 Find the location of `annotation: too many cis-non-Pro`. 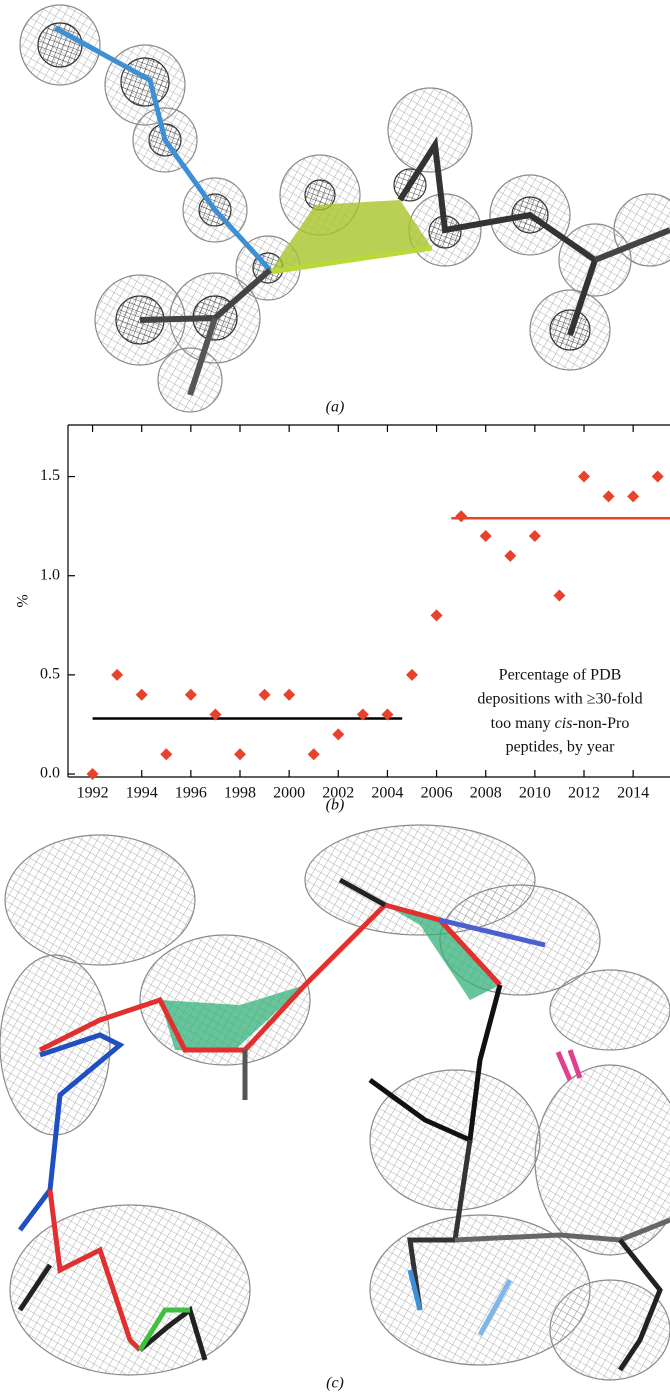

annotation: too many cis-non-Pro is located at coordinates (560, 723).